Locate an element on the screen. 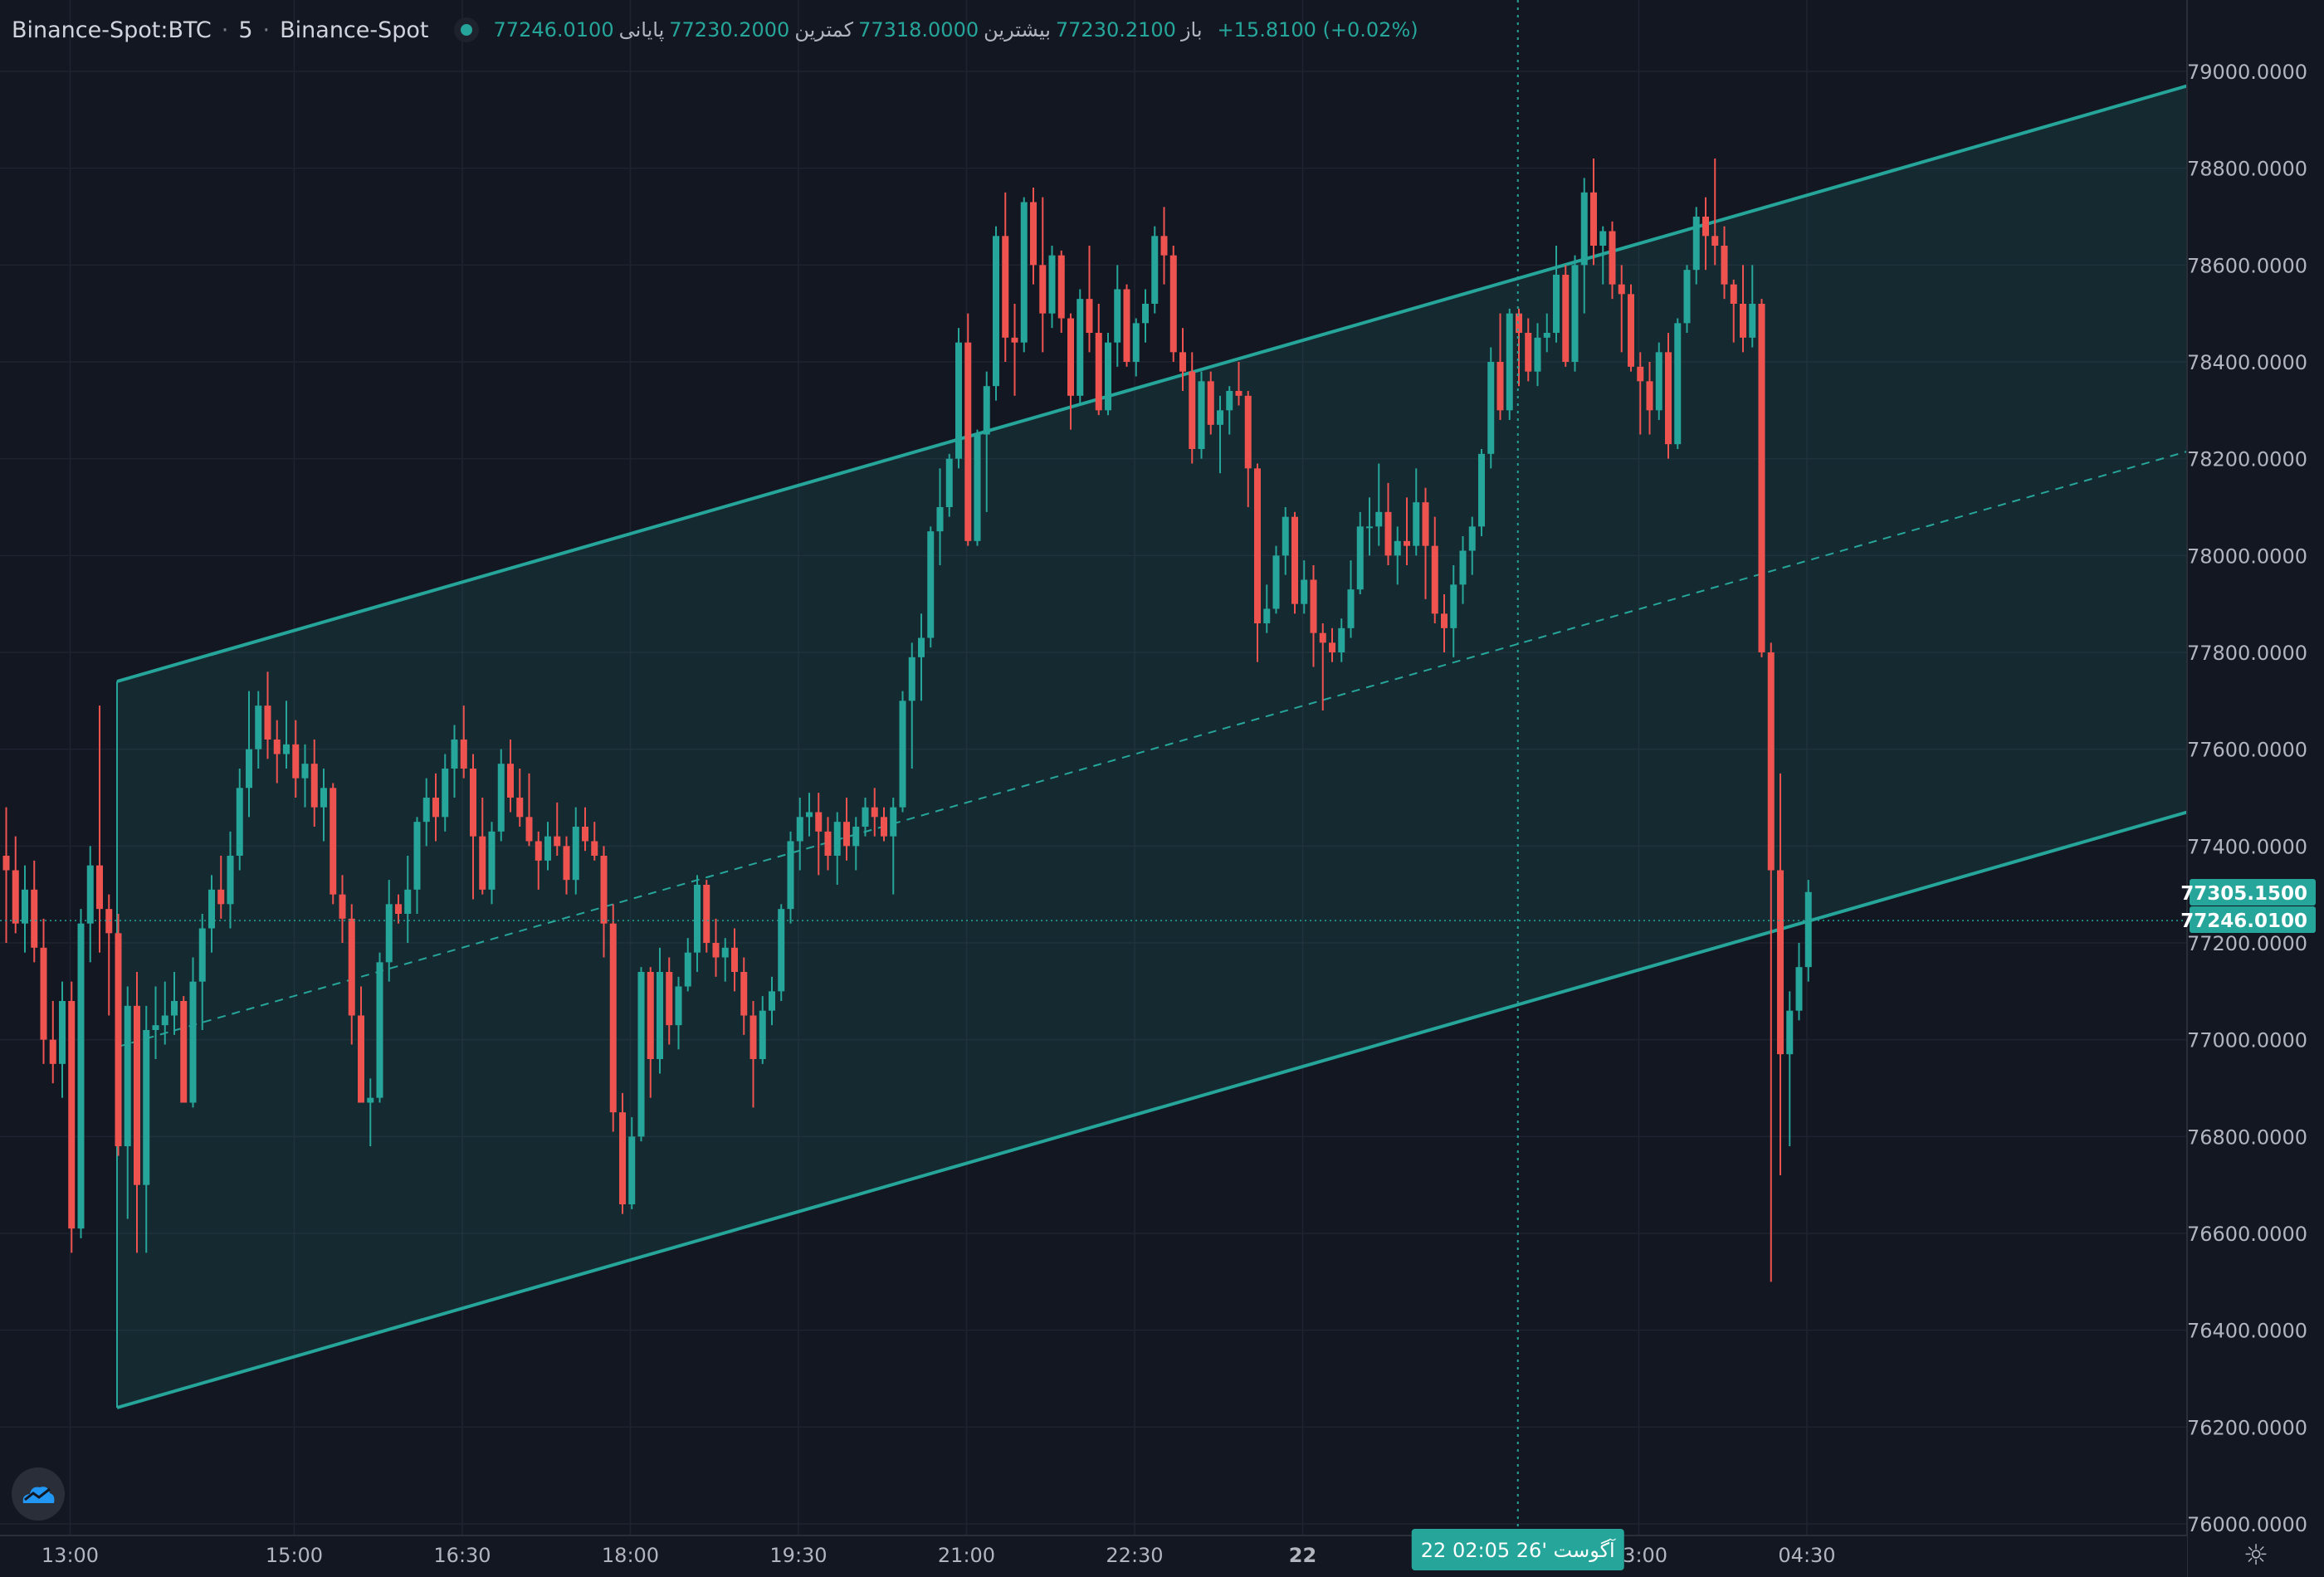 The image size is (2324, 1577). price-badge-bg is located at coordinates (2253, 893).